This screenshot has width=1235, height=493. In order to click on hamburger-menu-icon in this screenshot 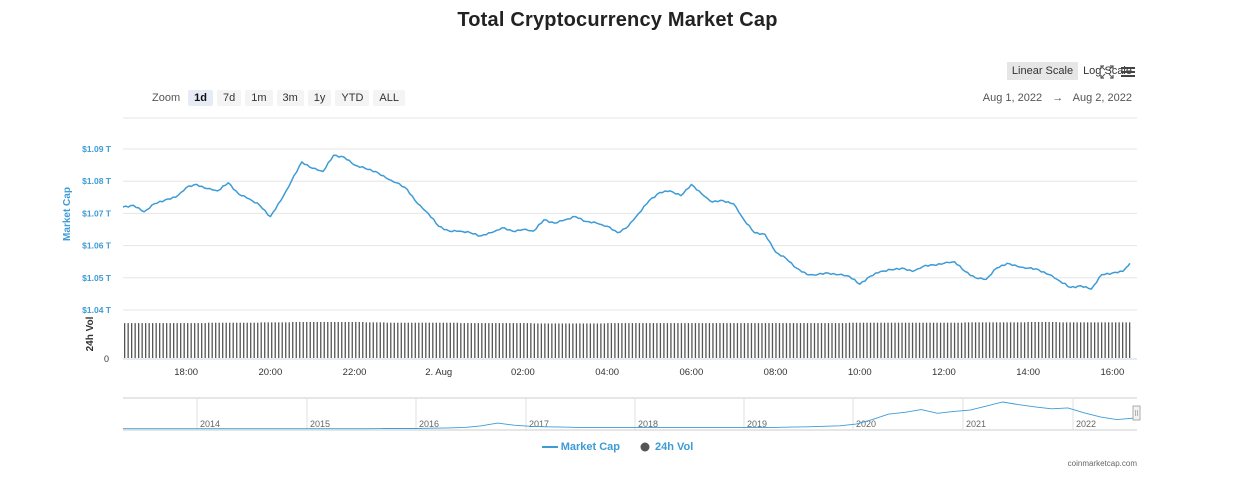, I will do `click(1128, 72)`.